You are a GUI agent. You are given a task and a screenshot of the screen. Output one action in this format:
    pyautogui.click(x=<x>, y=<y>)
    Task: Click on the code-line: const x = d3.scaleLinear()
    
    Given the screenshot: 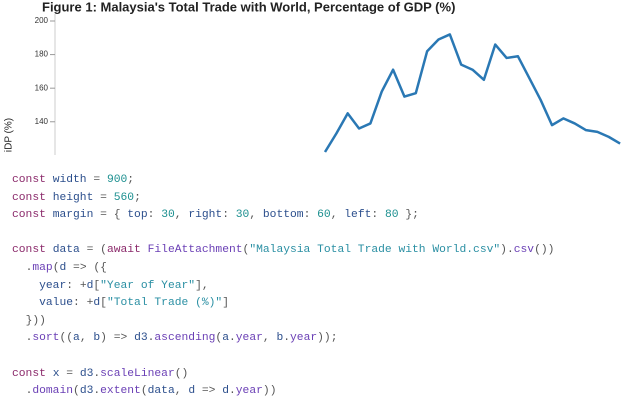 What is the action you would take?
    pyautogui.click(x=100, y=373)
    